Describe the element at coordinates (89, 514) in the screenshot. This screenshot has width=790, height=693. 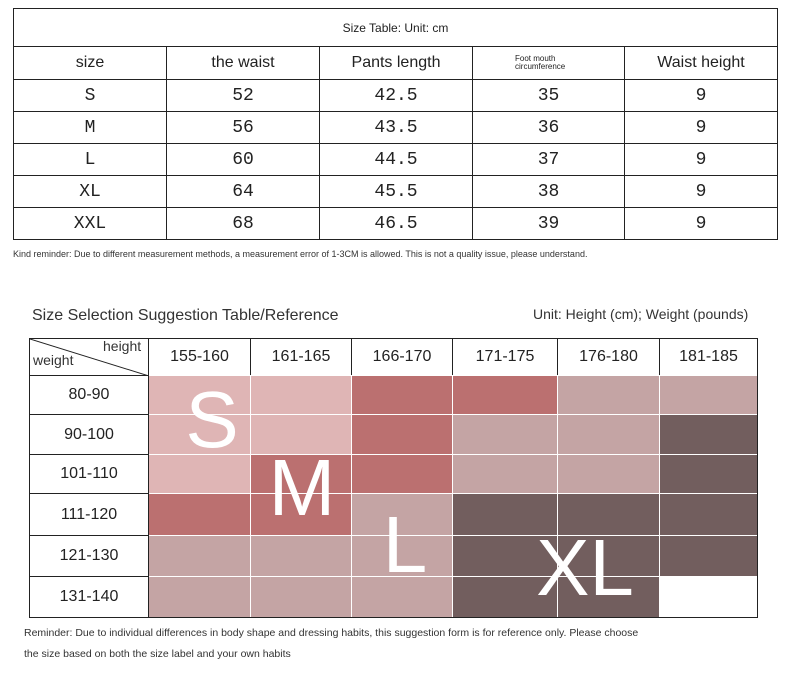
I see `row-header: 111-120` at that location.